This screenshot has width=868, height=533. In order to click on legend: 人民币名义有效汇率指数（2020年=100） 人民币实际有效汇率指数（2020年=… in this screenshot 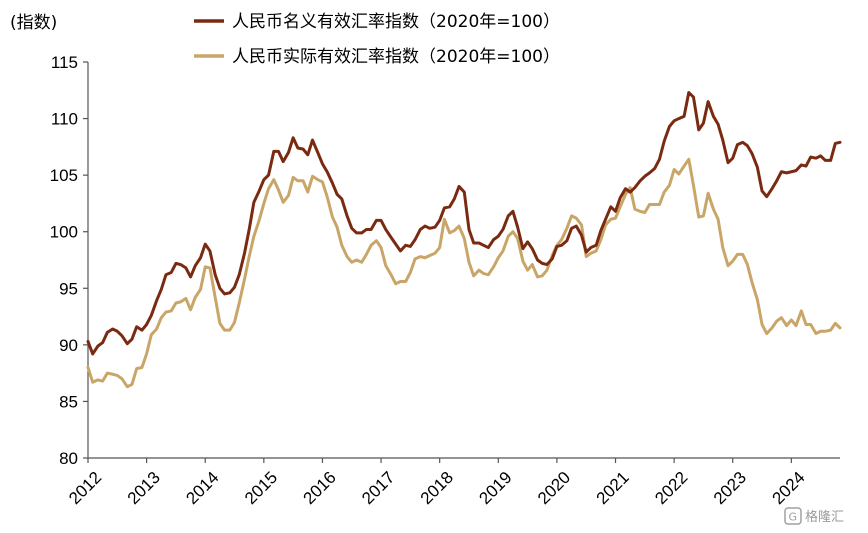, I will do `click(377, 39)`.